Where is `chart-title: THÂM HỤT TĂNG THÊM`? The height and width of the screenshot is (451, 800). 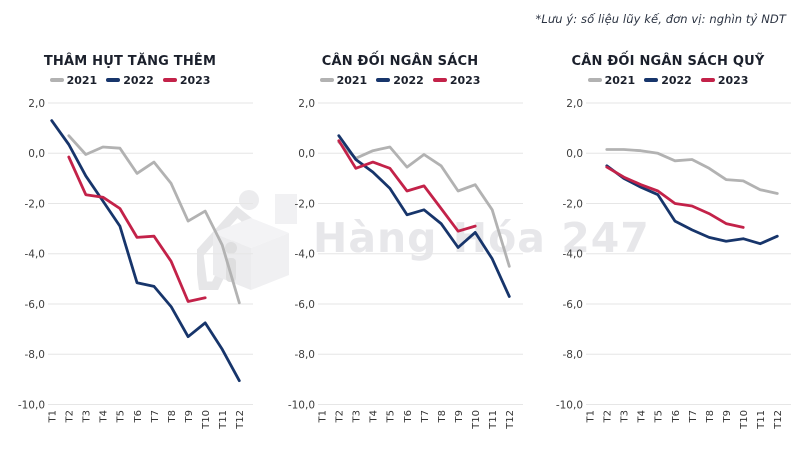
chart-title: THÂM HỤT TĂNG THÊM is located at coordinates (130, 61).